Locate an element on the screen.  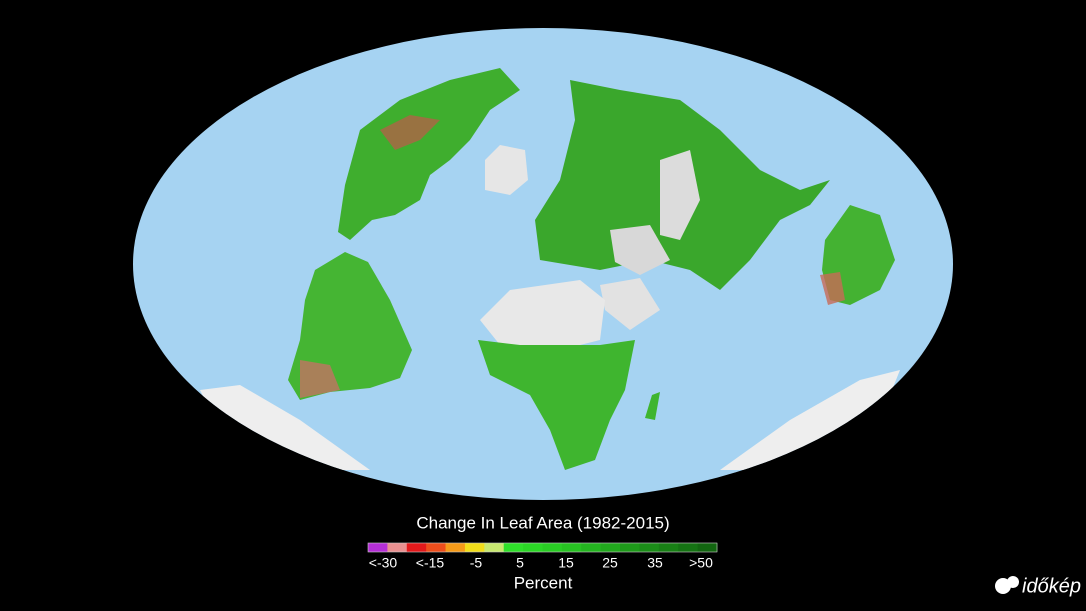
arabia is located at coordinates (630, 304).